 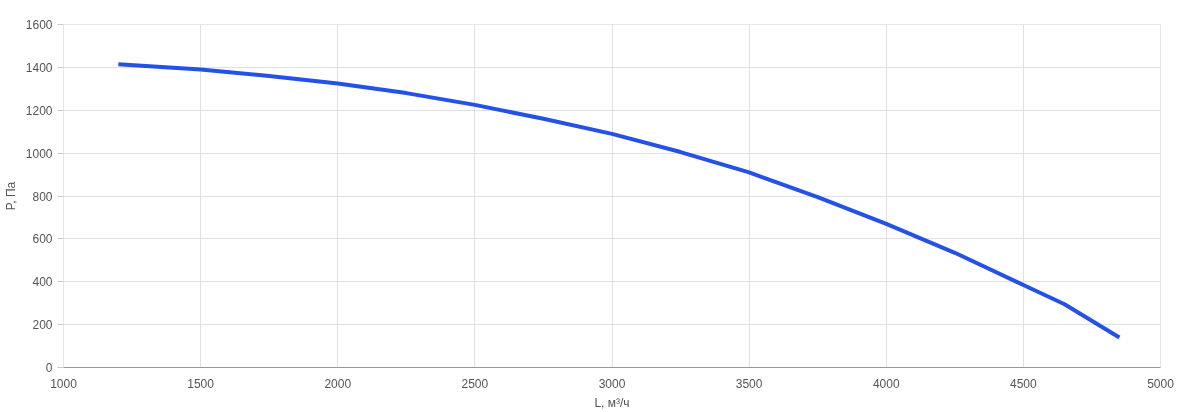 I want to click on y-tick-label: 800, so click(x=42, y=196).